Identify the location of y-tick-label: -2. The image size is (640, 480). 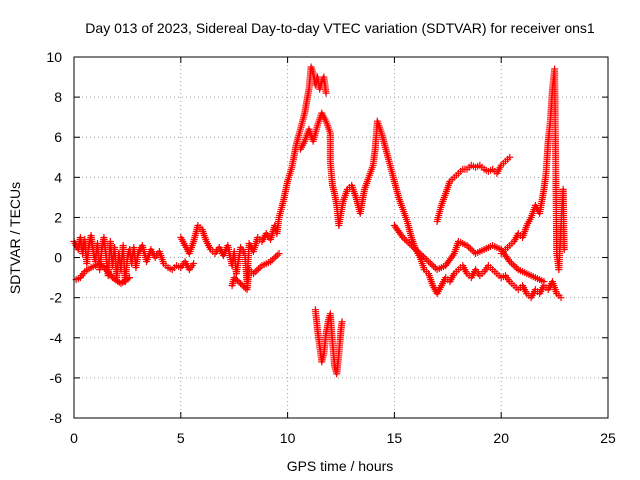
(56, 298).